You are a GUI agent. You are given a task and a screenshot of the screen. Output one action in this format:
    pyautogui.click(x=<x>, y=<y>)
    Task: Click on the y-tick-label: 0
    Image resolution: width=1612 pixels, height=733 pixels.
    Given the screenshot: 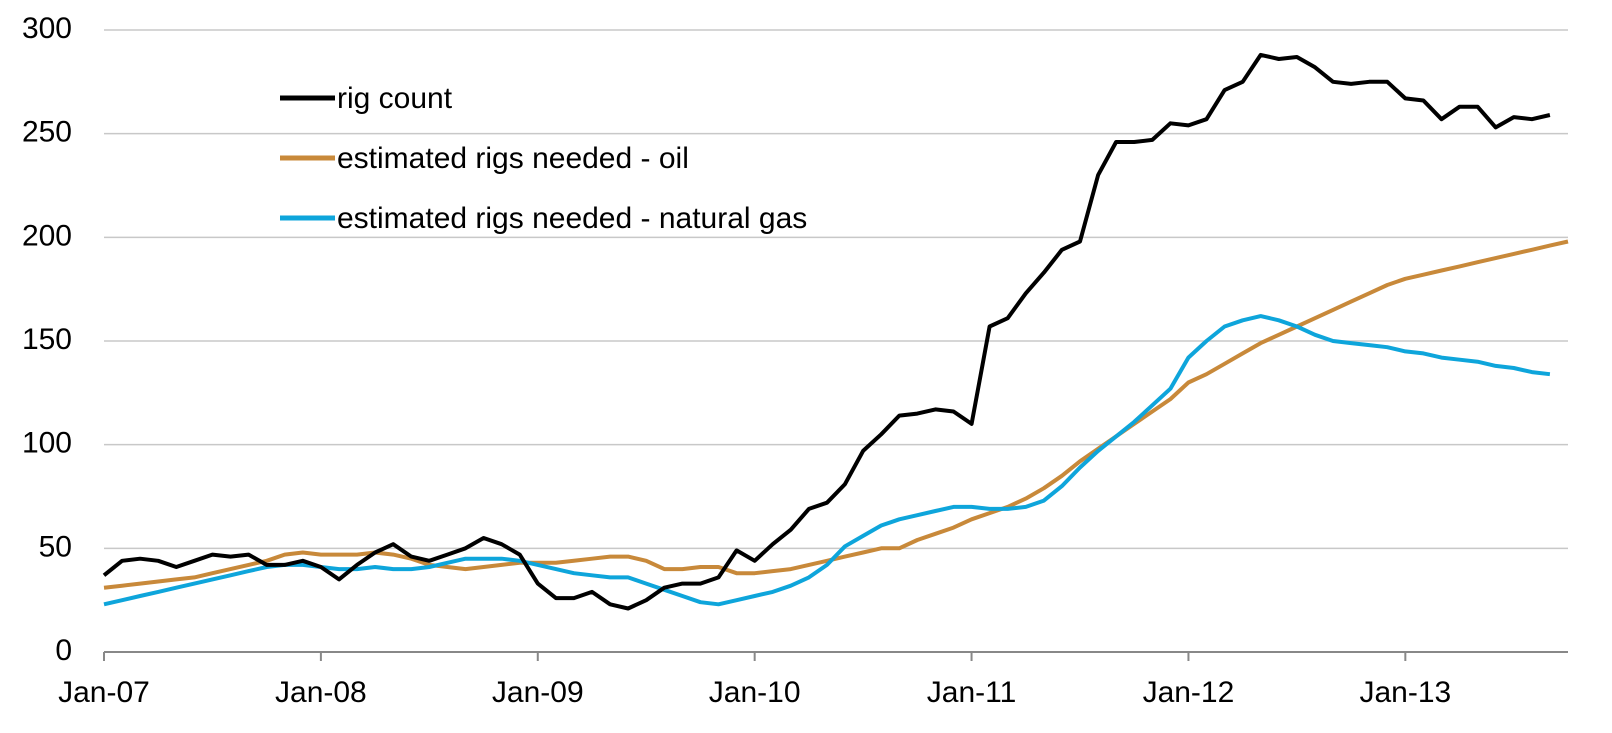 What is the action you would take?
    pyautogui.click(x=63, y=650)
    